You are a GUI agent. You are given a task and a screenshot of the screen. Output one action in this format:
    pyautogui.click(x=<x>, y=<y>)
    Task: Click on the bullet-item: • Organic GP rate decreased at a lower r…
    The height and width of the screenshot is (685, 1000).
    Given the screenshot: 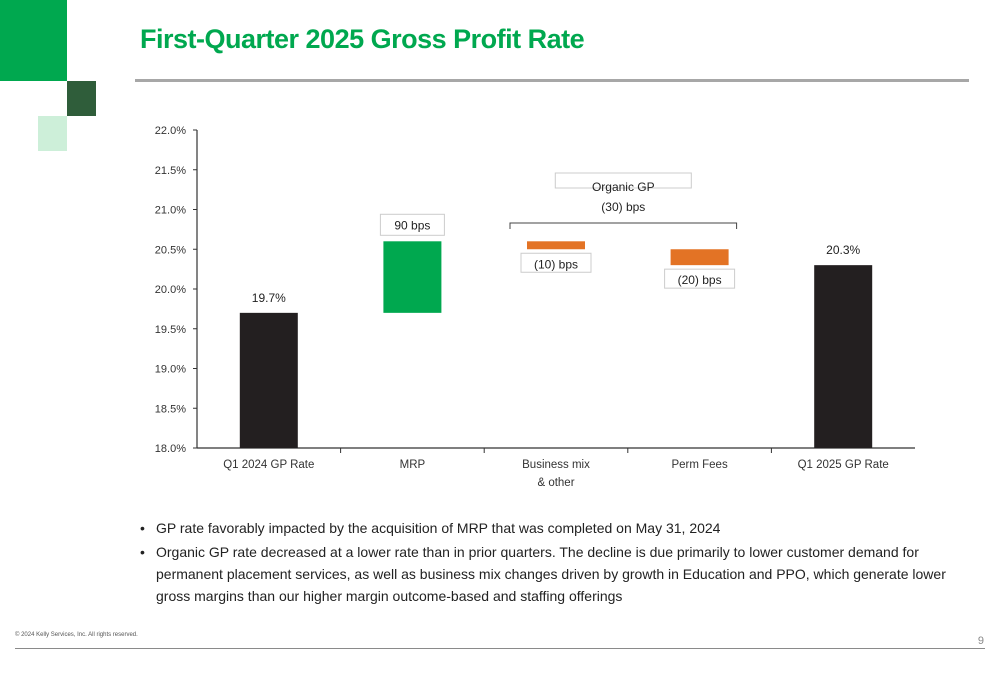 What is the action you would take?
    pyautogui.click(x=550, y=574)
    